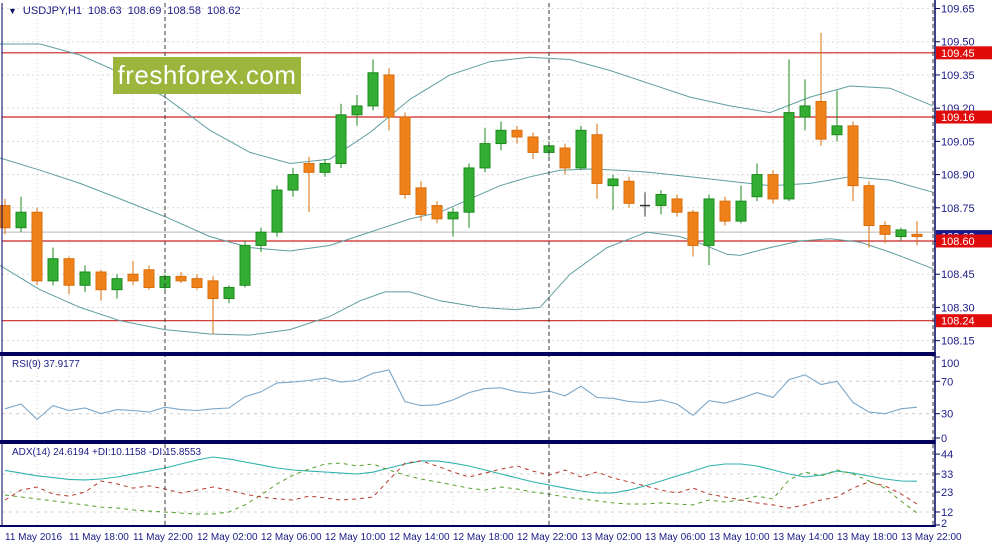 Image resolution: width=1007 pixels, height=547 pixels. What do you see at coordinates (611, 537) in the screenshot?
I see `time-tick-label: 13 May 02:00` at bounding box center [611, 537].